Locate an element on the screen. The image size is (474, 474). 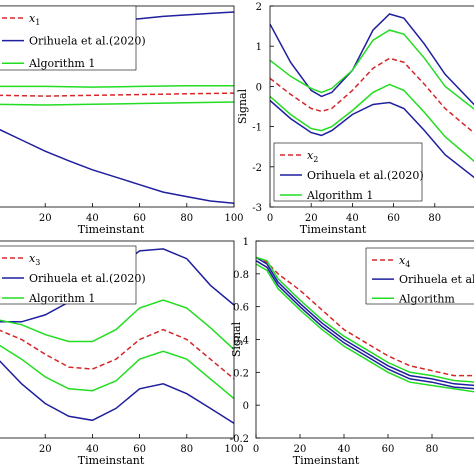
legend-entry: x1 is located at coordinates (34, 19).